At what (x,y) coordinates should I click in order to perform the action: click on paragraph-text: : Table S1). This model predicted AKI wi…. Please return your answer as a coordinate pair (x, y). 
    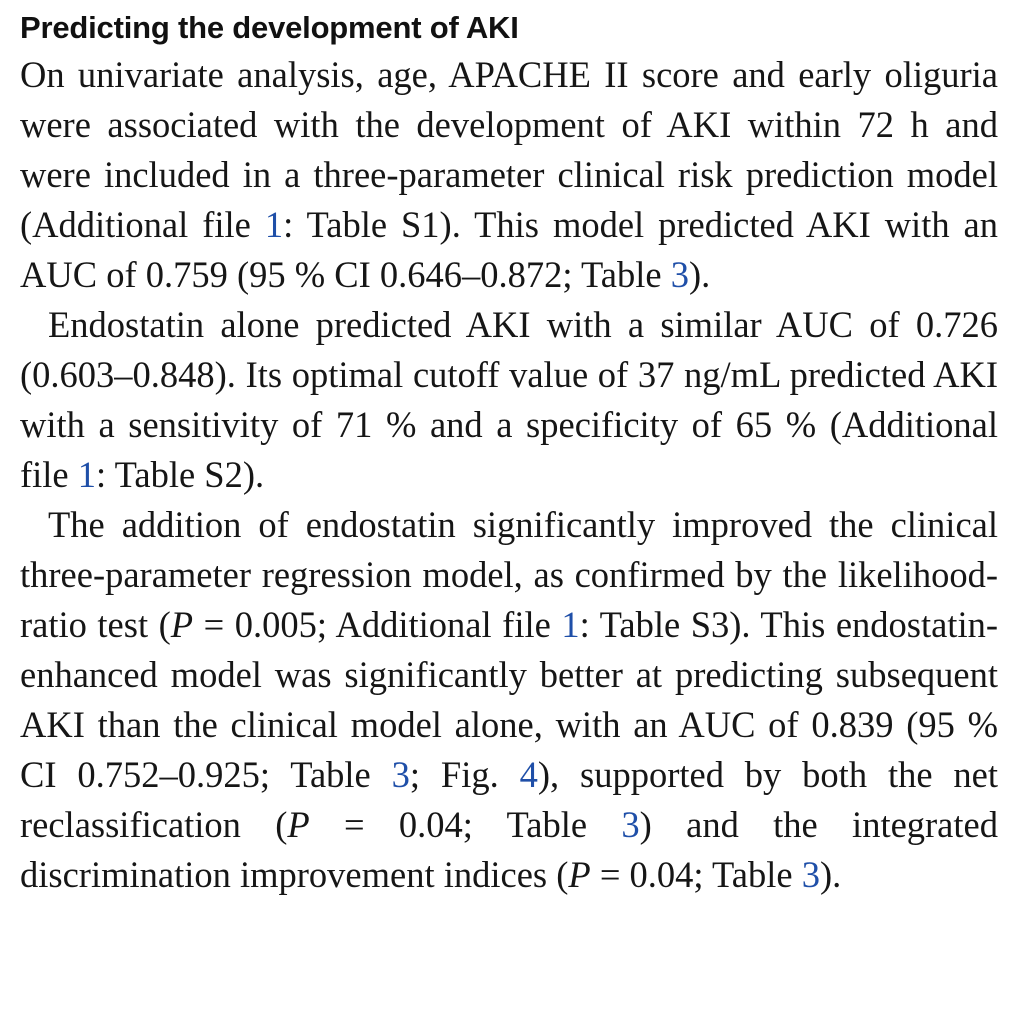
    Looking at the image, I should click on (509, 249).